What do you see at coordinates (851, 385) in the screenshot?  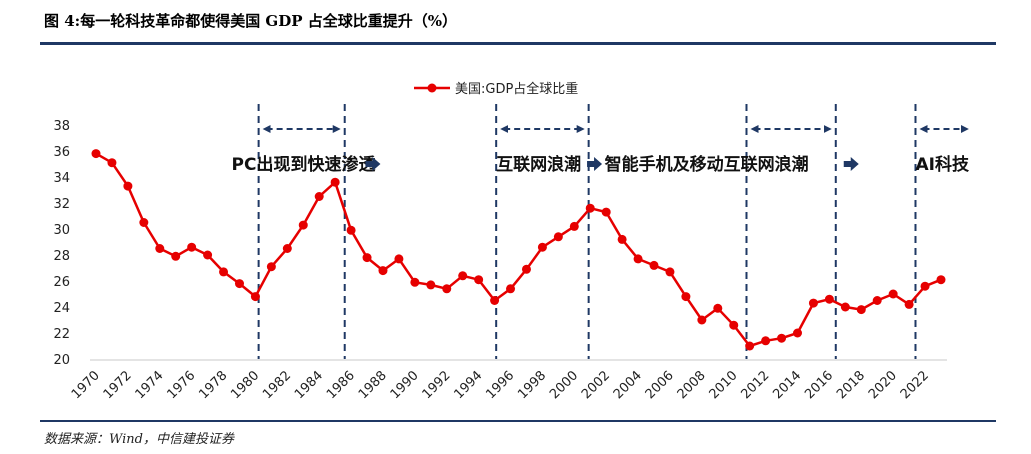 I see `x-tick-label: 2018` at bounding box center [851, 385].